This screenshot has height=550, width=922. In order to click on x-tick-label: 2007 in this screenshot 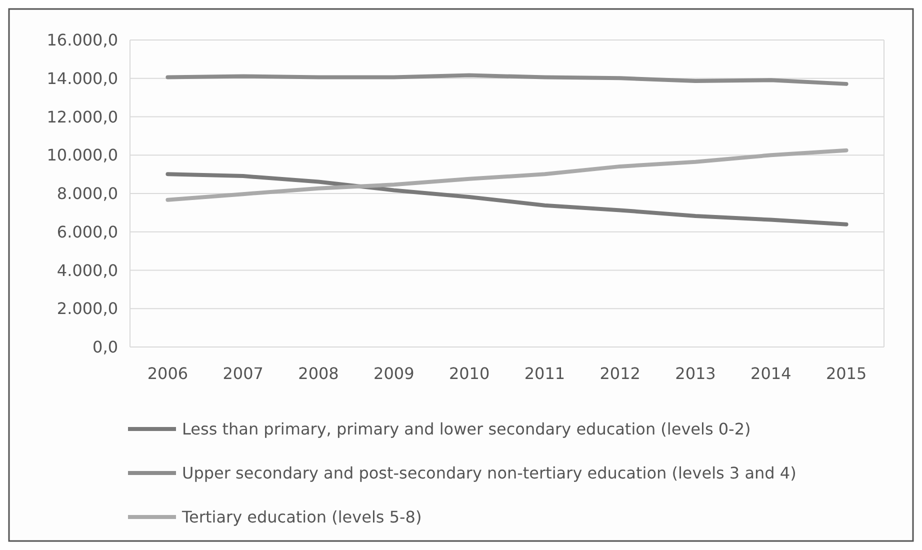, I will do `click(243, 373)`.